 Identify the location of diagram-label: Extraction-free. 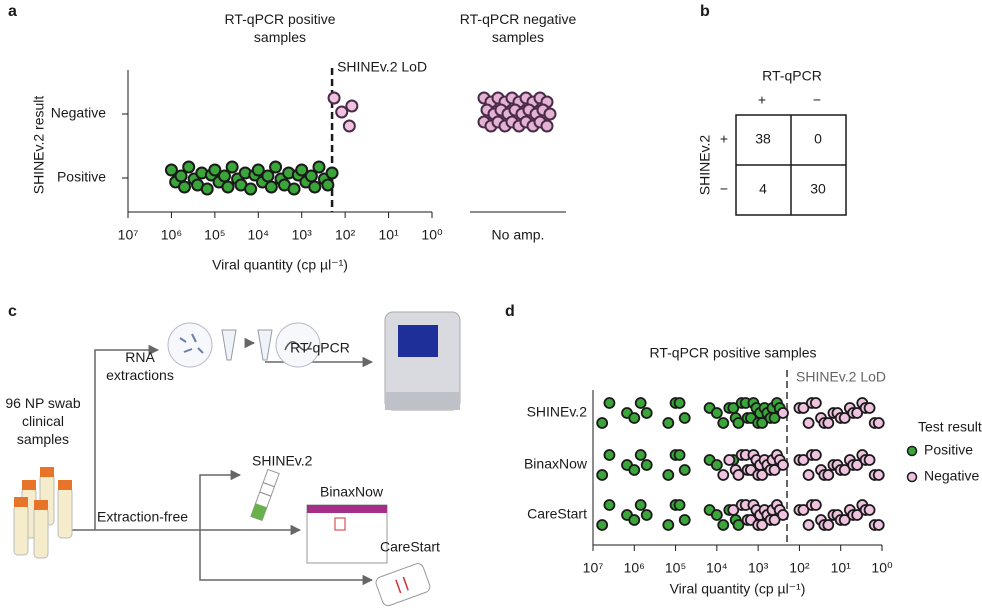
(142, 517).